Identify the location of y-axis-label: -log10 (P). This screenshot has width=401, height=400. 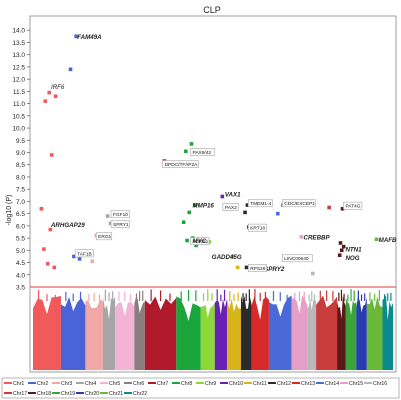
(9, 210).